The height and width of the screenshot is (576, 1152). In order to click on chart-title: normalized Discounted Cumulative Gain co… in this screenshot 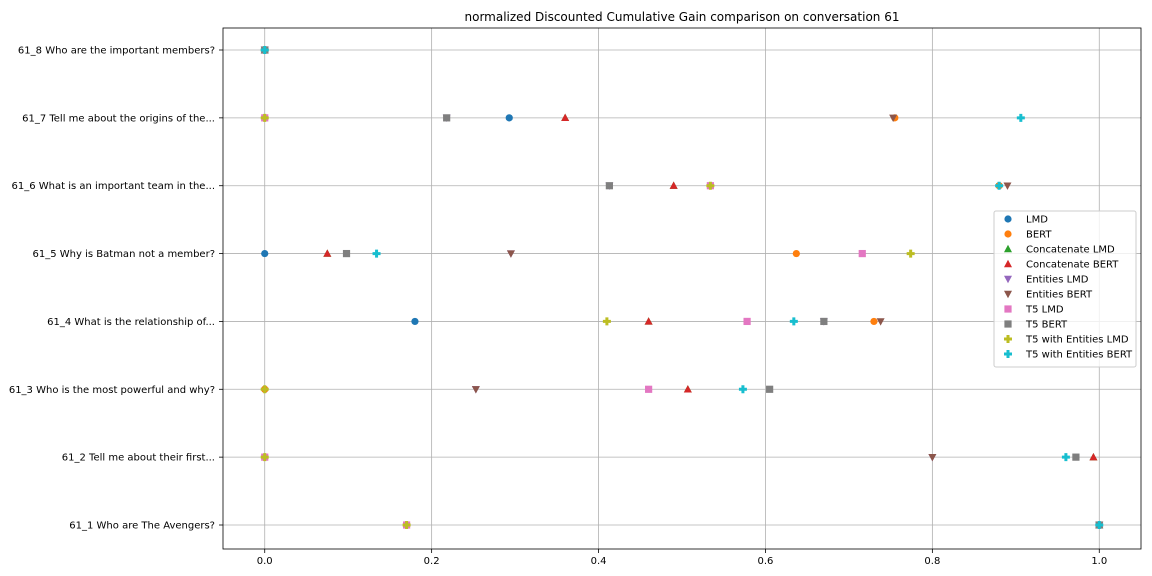, I will do `click(682, 17)`.